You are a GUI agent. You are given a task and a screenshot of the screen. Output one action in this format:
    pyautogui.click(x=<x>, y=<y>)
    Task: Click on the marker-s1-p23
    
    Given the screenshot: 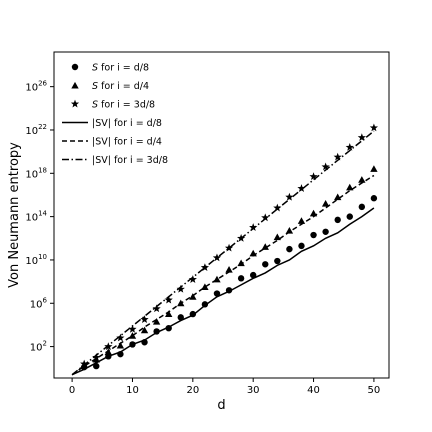 What is the action you would take?
    pyautogui.click(x=349, y=216)
    